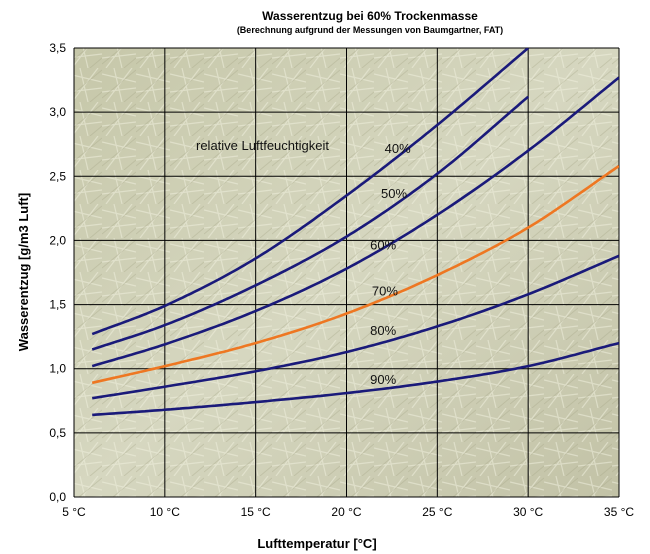  I want to click on curve-label-70pct: 70%, so click(385, 290).